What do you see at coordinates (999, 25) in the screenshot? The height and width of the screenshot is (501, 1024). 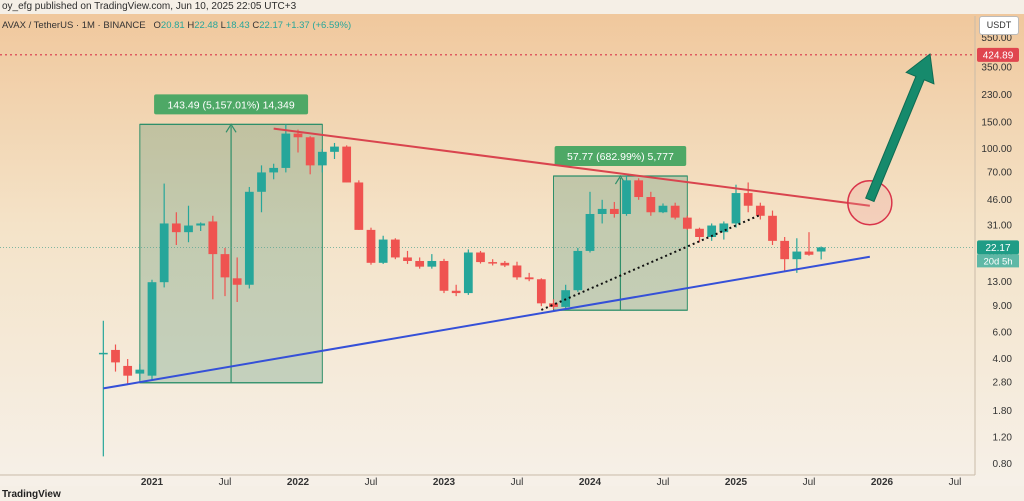 I see `currency-button: USDT` at bounding box center [999, 25].